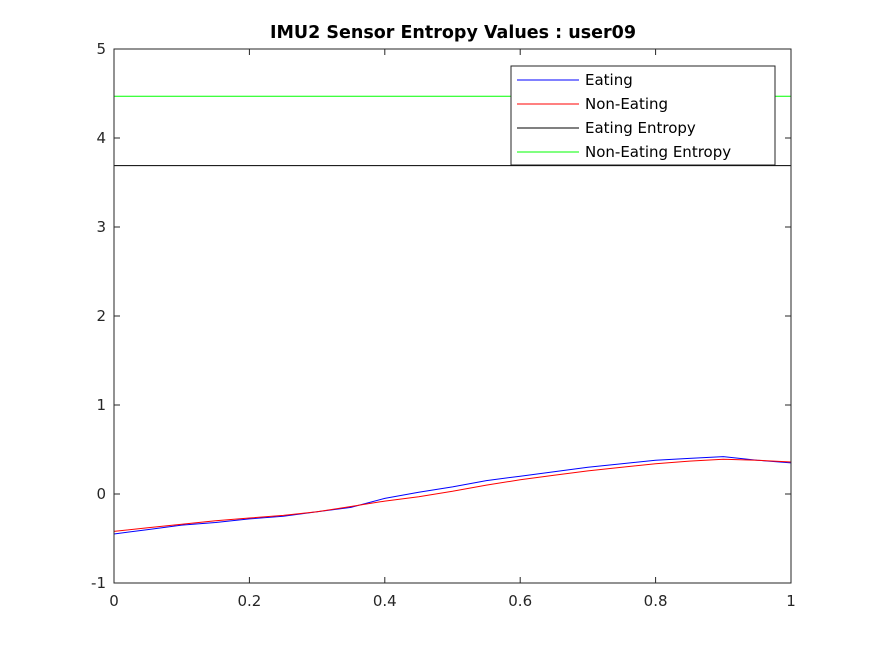 This screenshot has height=656, width=875. Describe the element at coordinates (101, 405) in the screenshot. I see `y-tick-label: 1` at that location.